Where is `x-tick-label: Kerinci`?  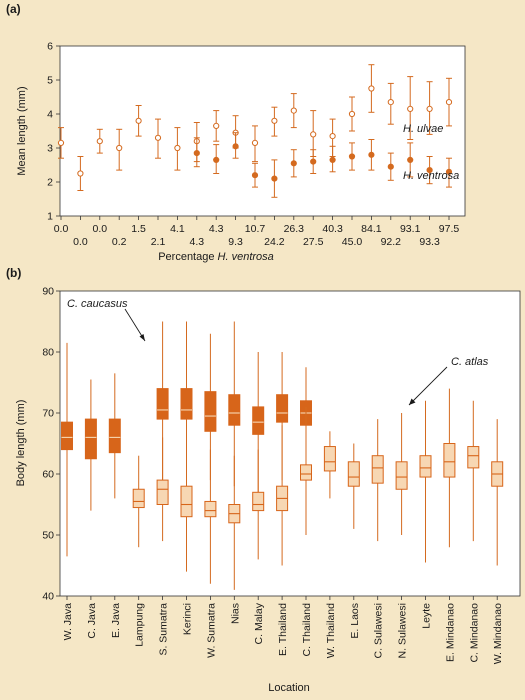 x-tick-label: Kerinci is located at coordinates (188, 619).